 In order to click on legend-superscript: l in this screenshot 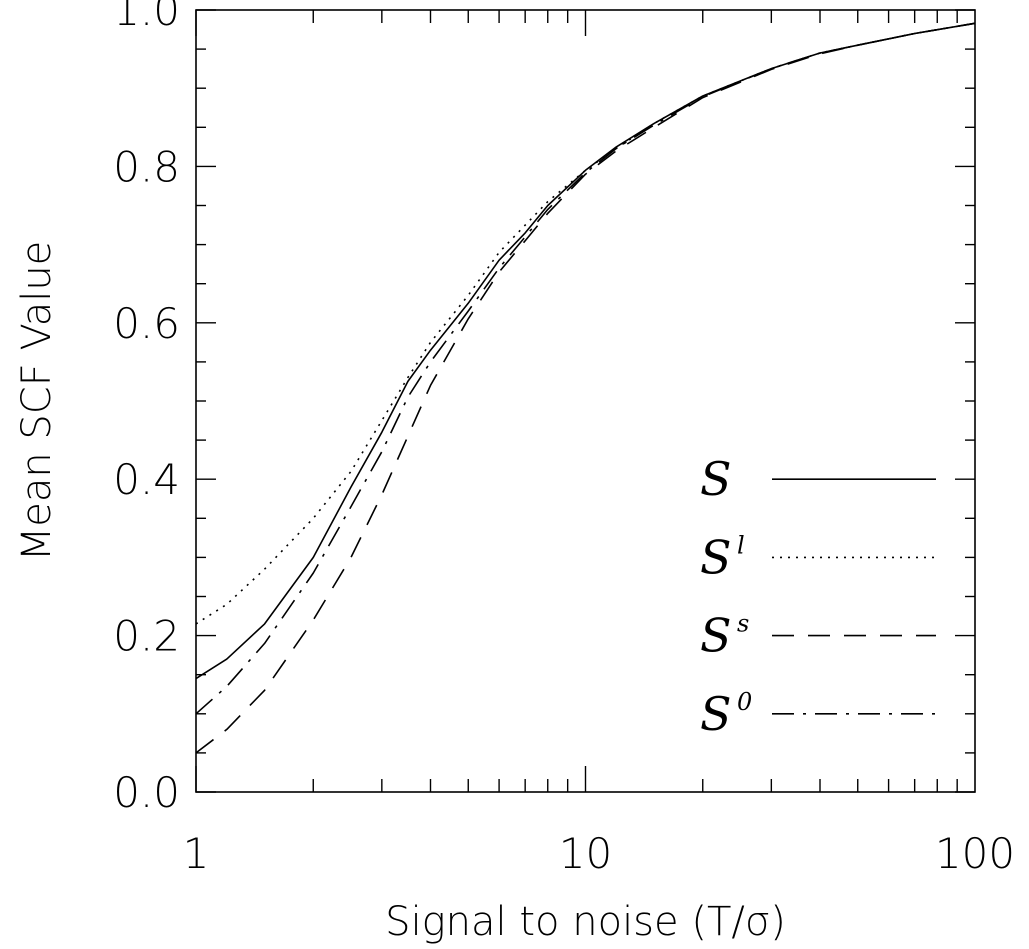, I will do `click(741, 545)`.